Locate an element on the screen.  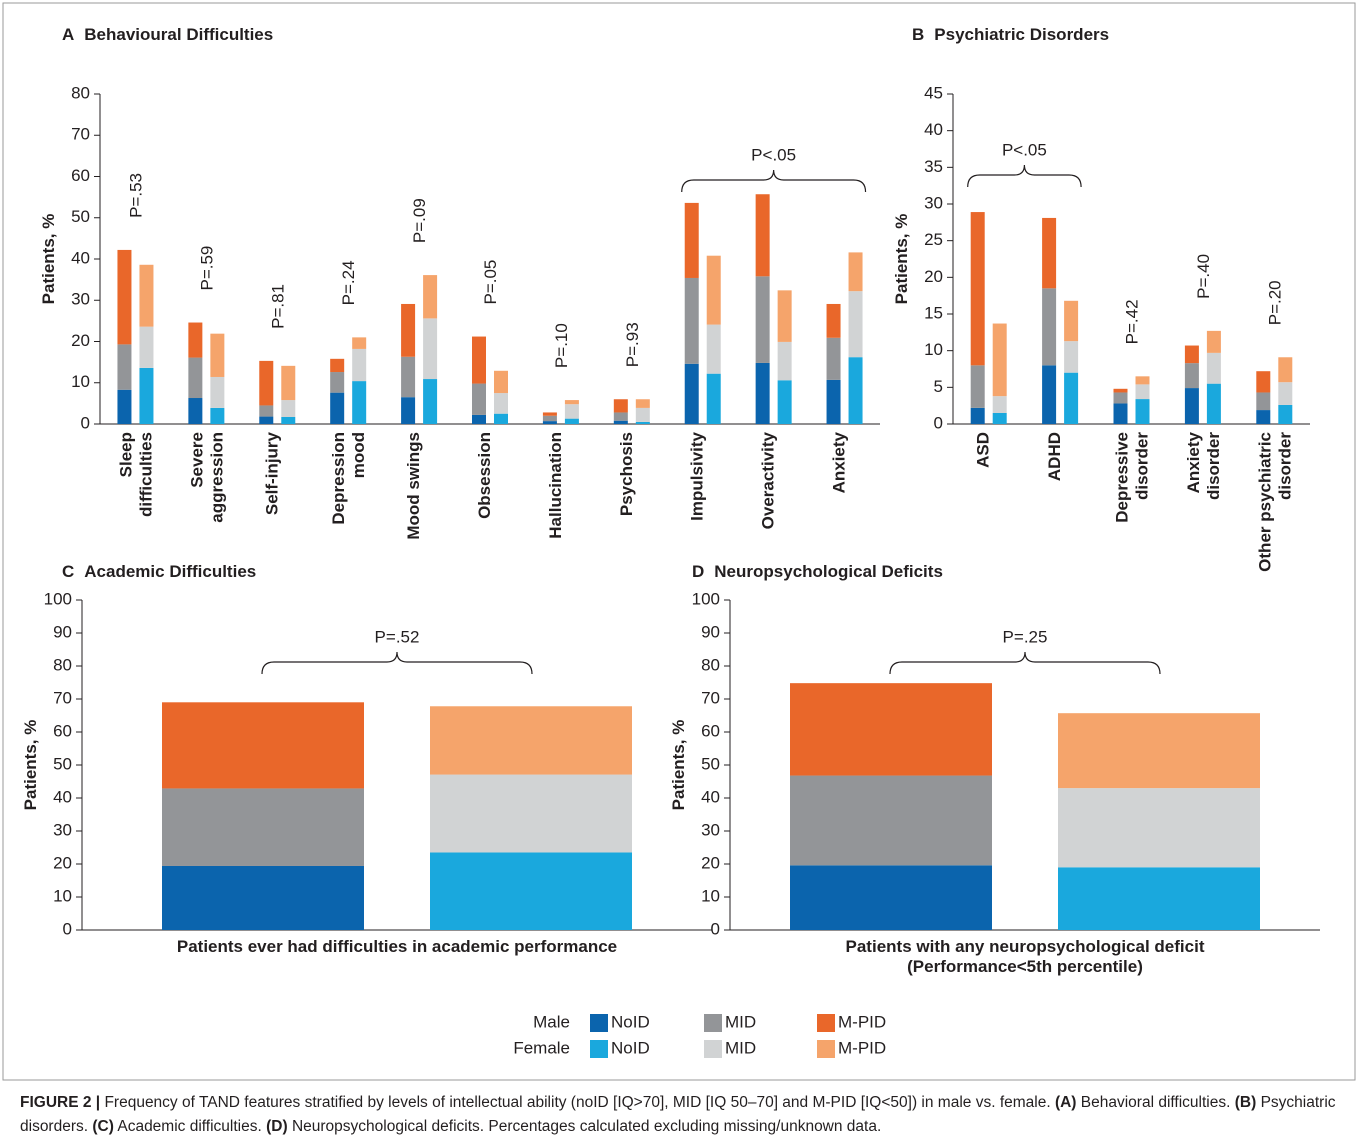
panel-title: A Behavioural Difficulties is located at coordinates (167, 34).